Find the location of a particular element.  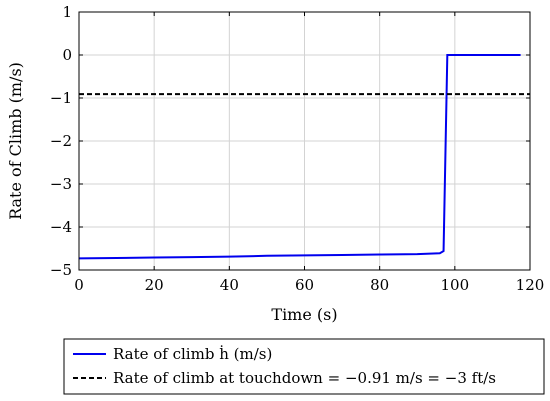

x-tick-label: 80 is located at coordinates (379, 285).